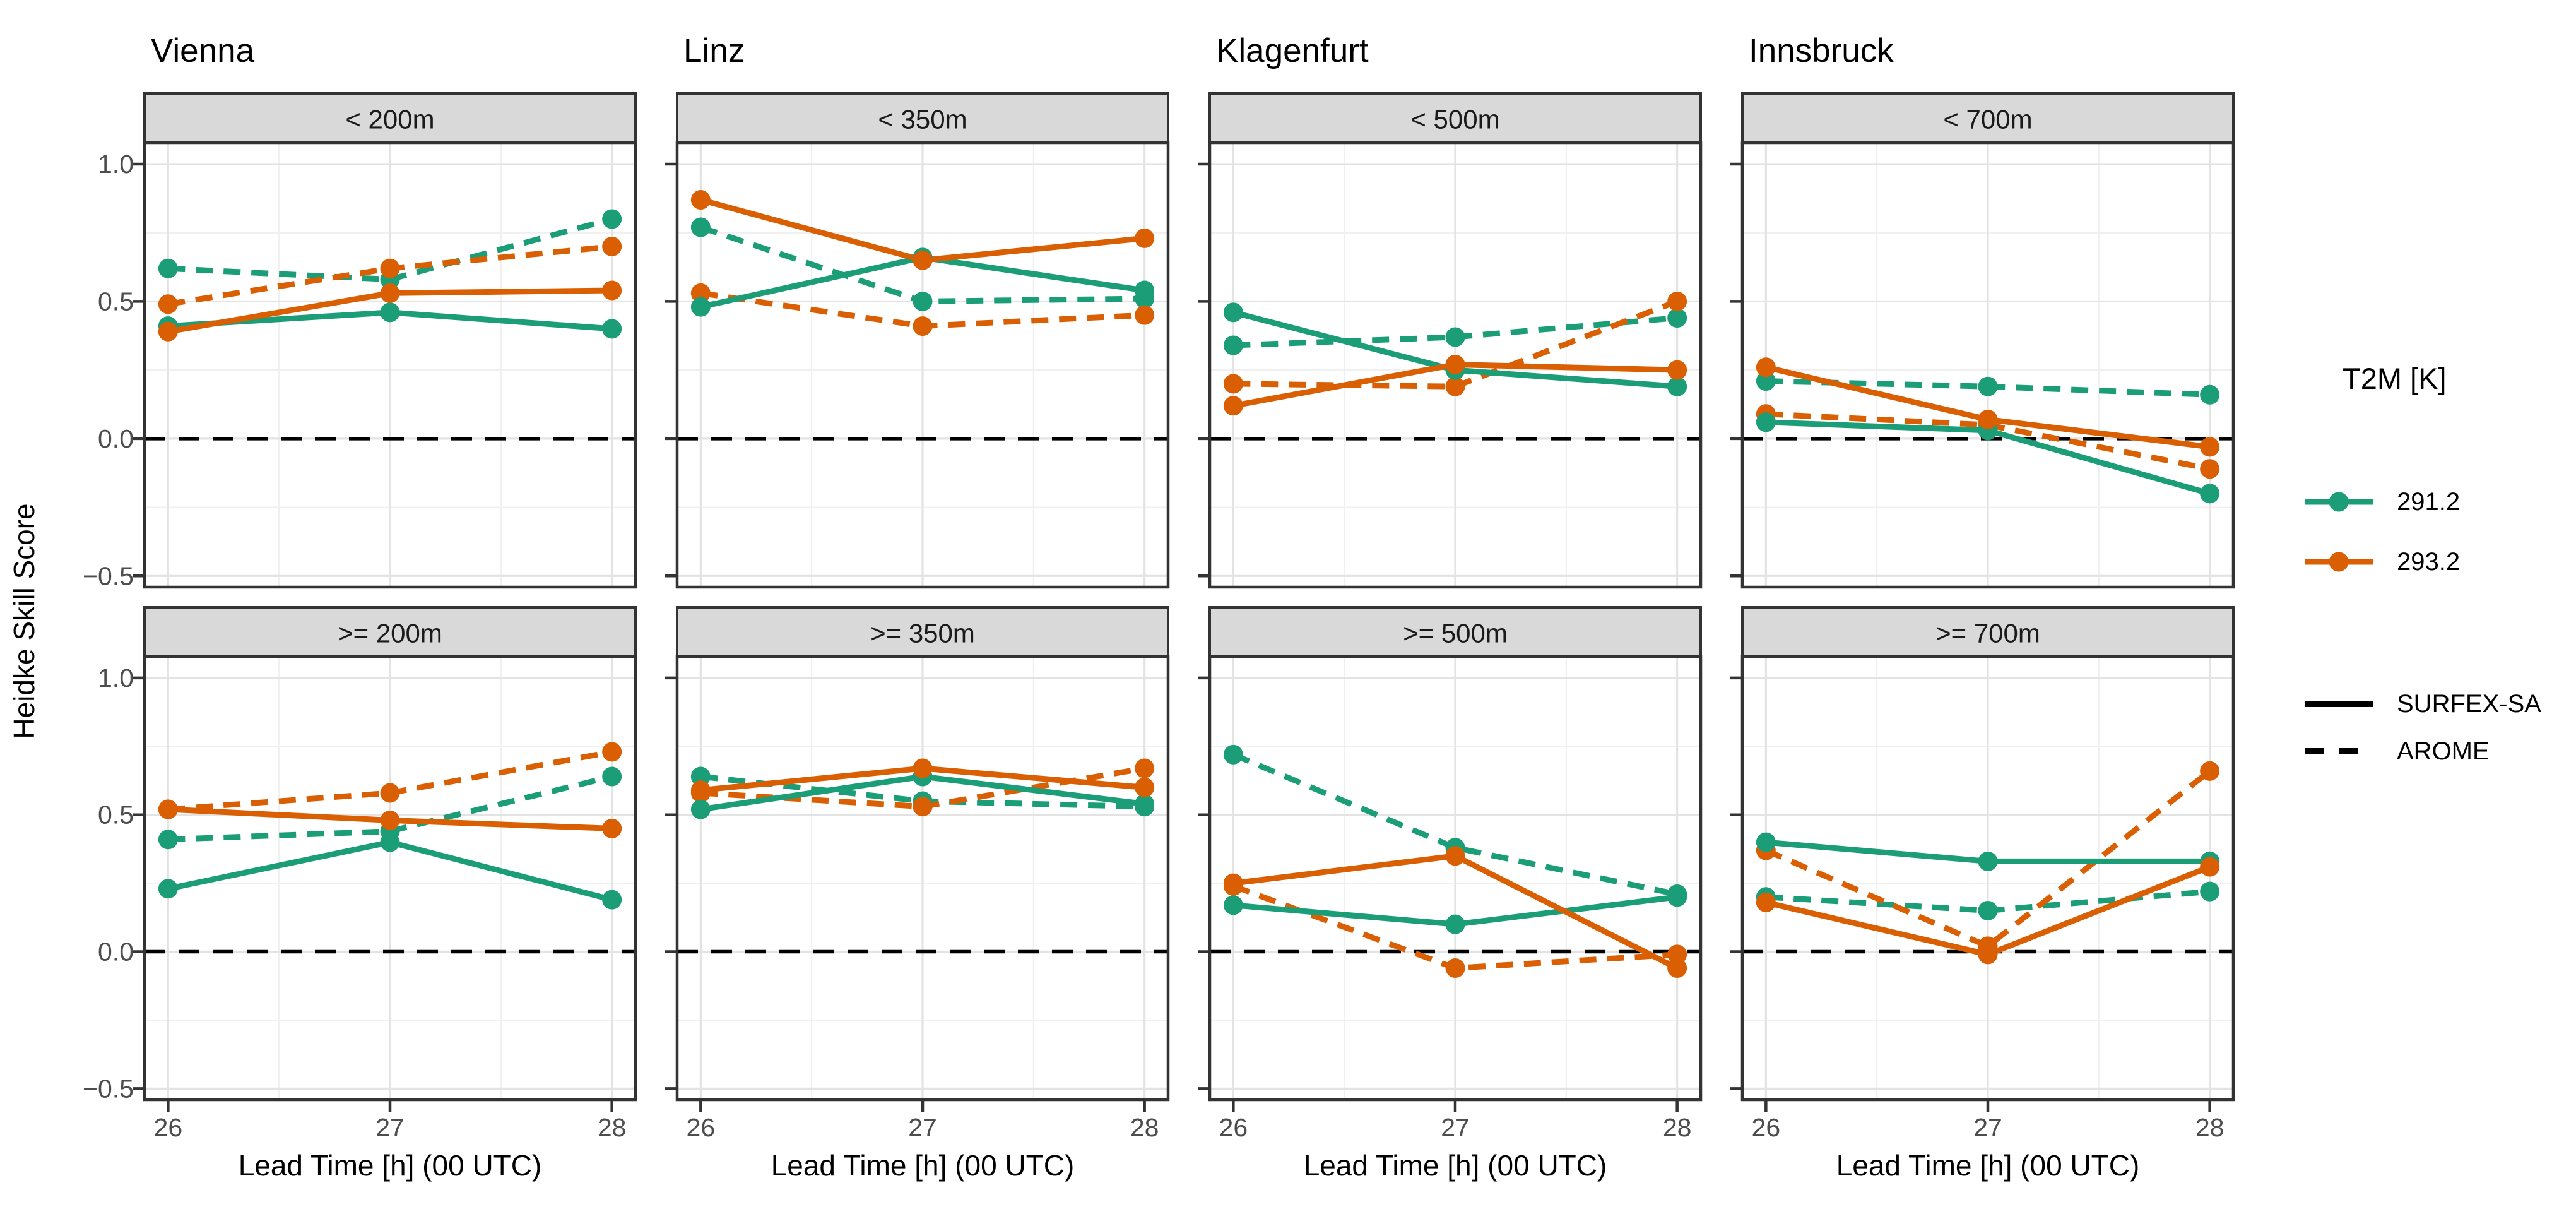  I want to click on facet-strip-label: < 350m, so click(922, 119).